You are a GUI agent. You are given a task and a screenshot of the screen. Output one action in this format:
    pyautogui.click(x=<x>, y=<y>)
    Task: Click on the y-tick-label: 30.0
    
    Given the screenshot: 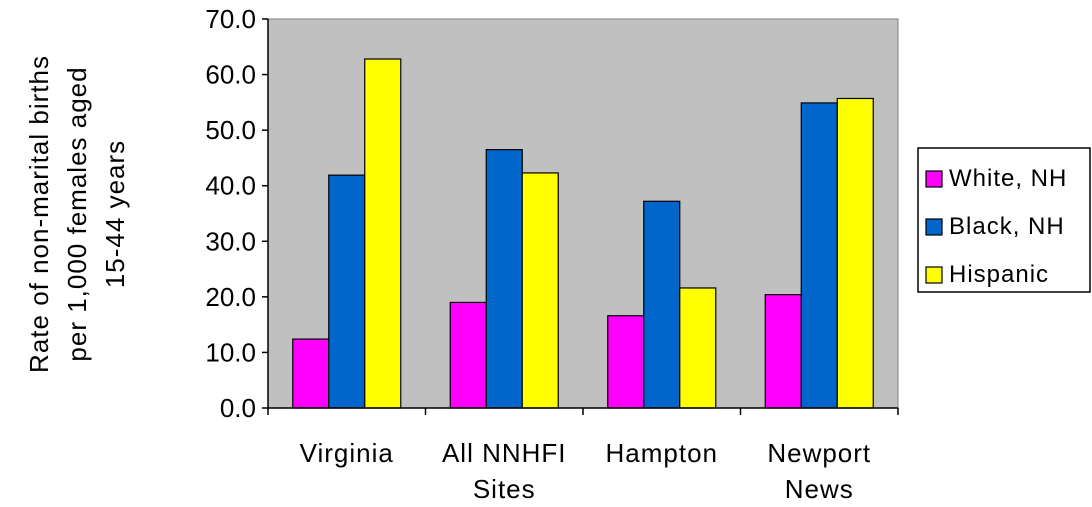 What is the action you would take?
    pyautogui.click(x=230, y=241)
    